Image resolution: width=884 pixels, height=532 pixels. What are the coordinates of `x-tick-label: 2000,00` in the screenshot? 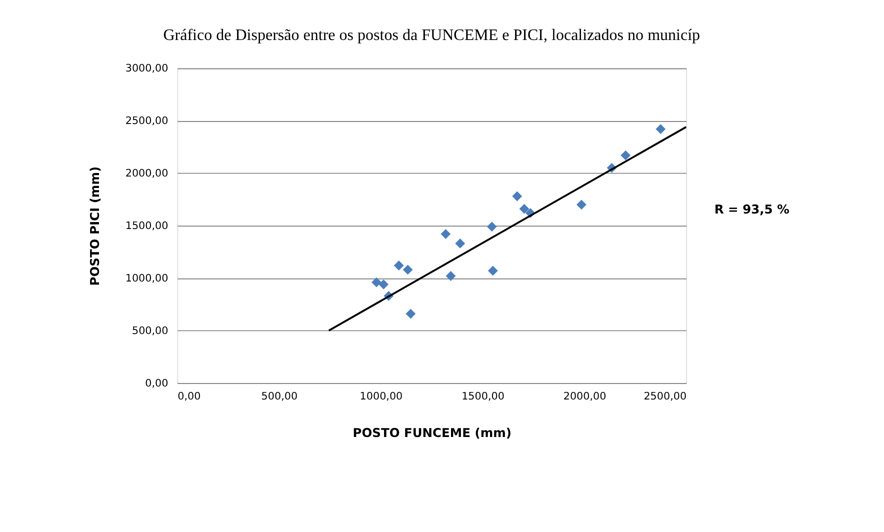 It's located at (584, 396).